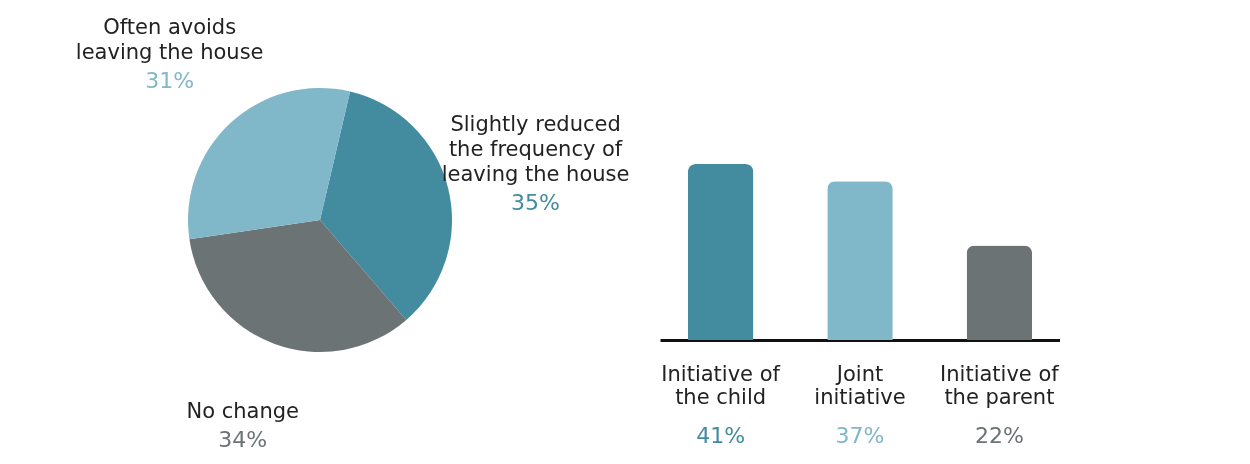  What do you see at coordinates (999, 435) in the screenshot?
I see `data-label: 22%` at bounding box center [999, 435].